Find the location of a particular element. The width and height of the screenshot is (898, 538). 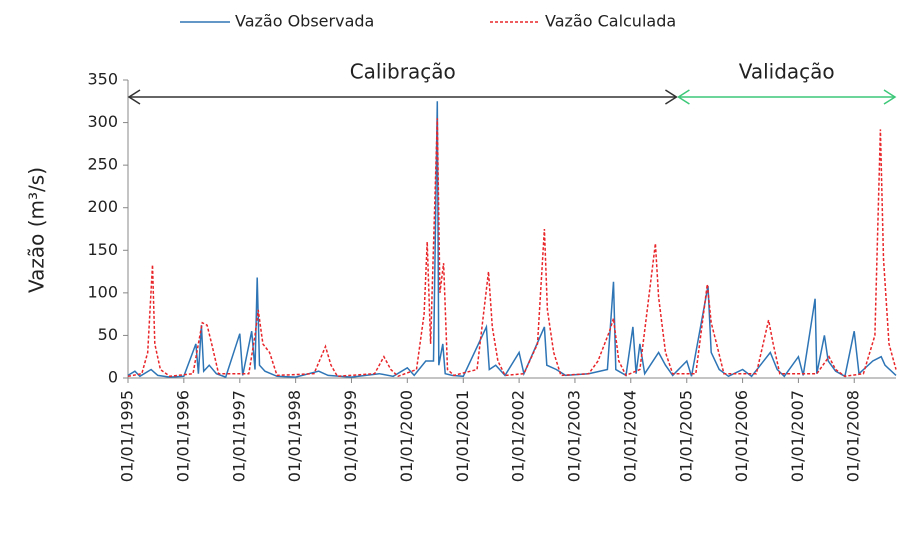

annotation-label: Calibração is located at coordinates (403, 72).